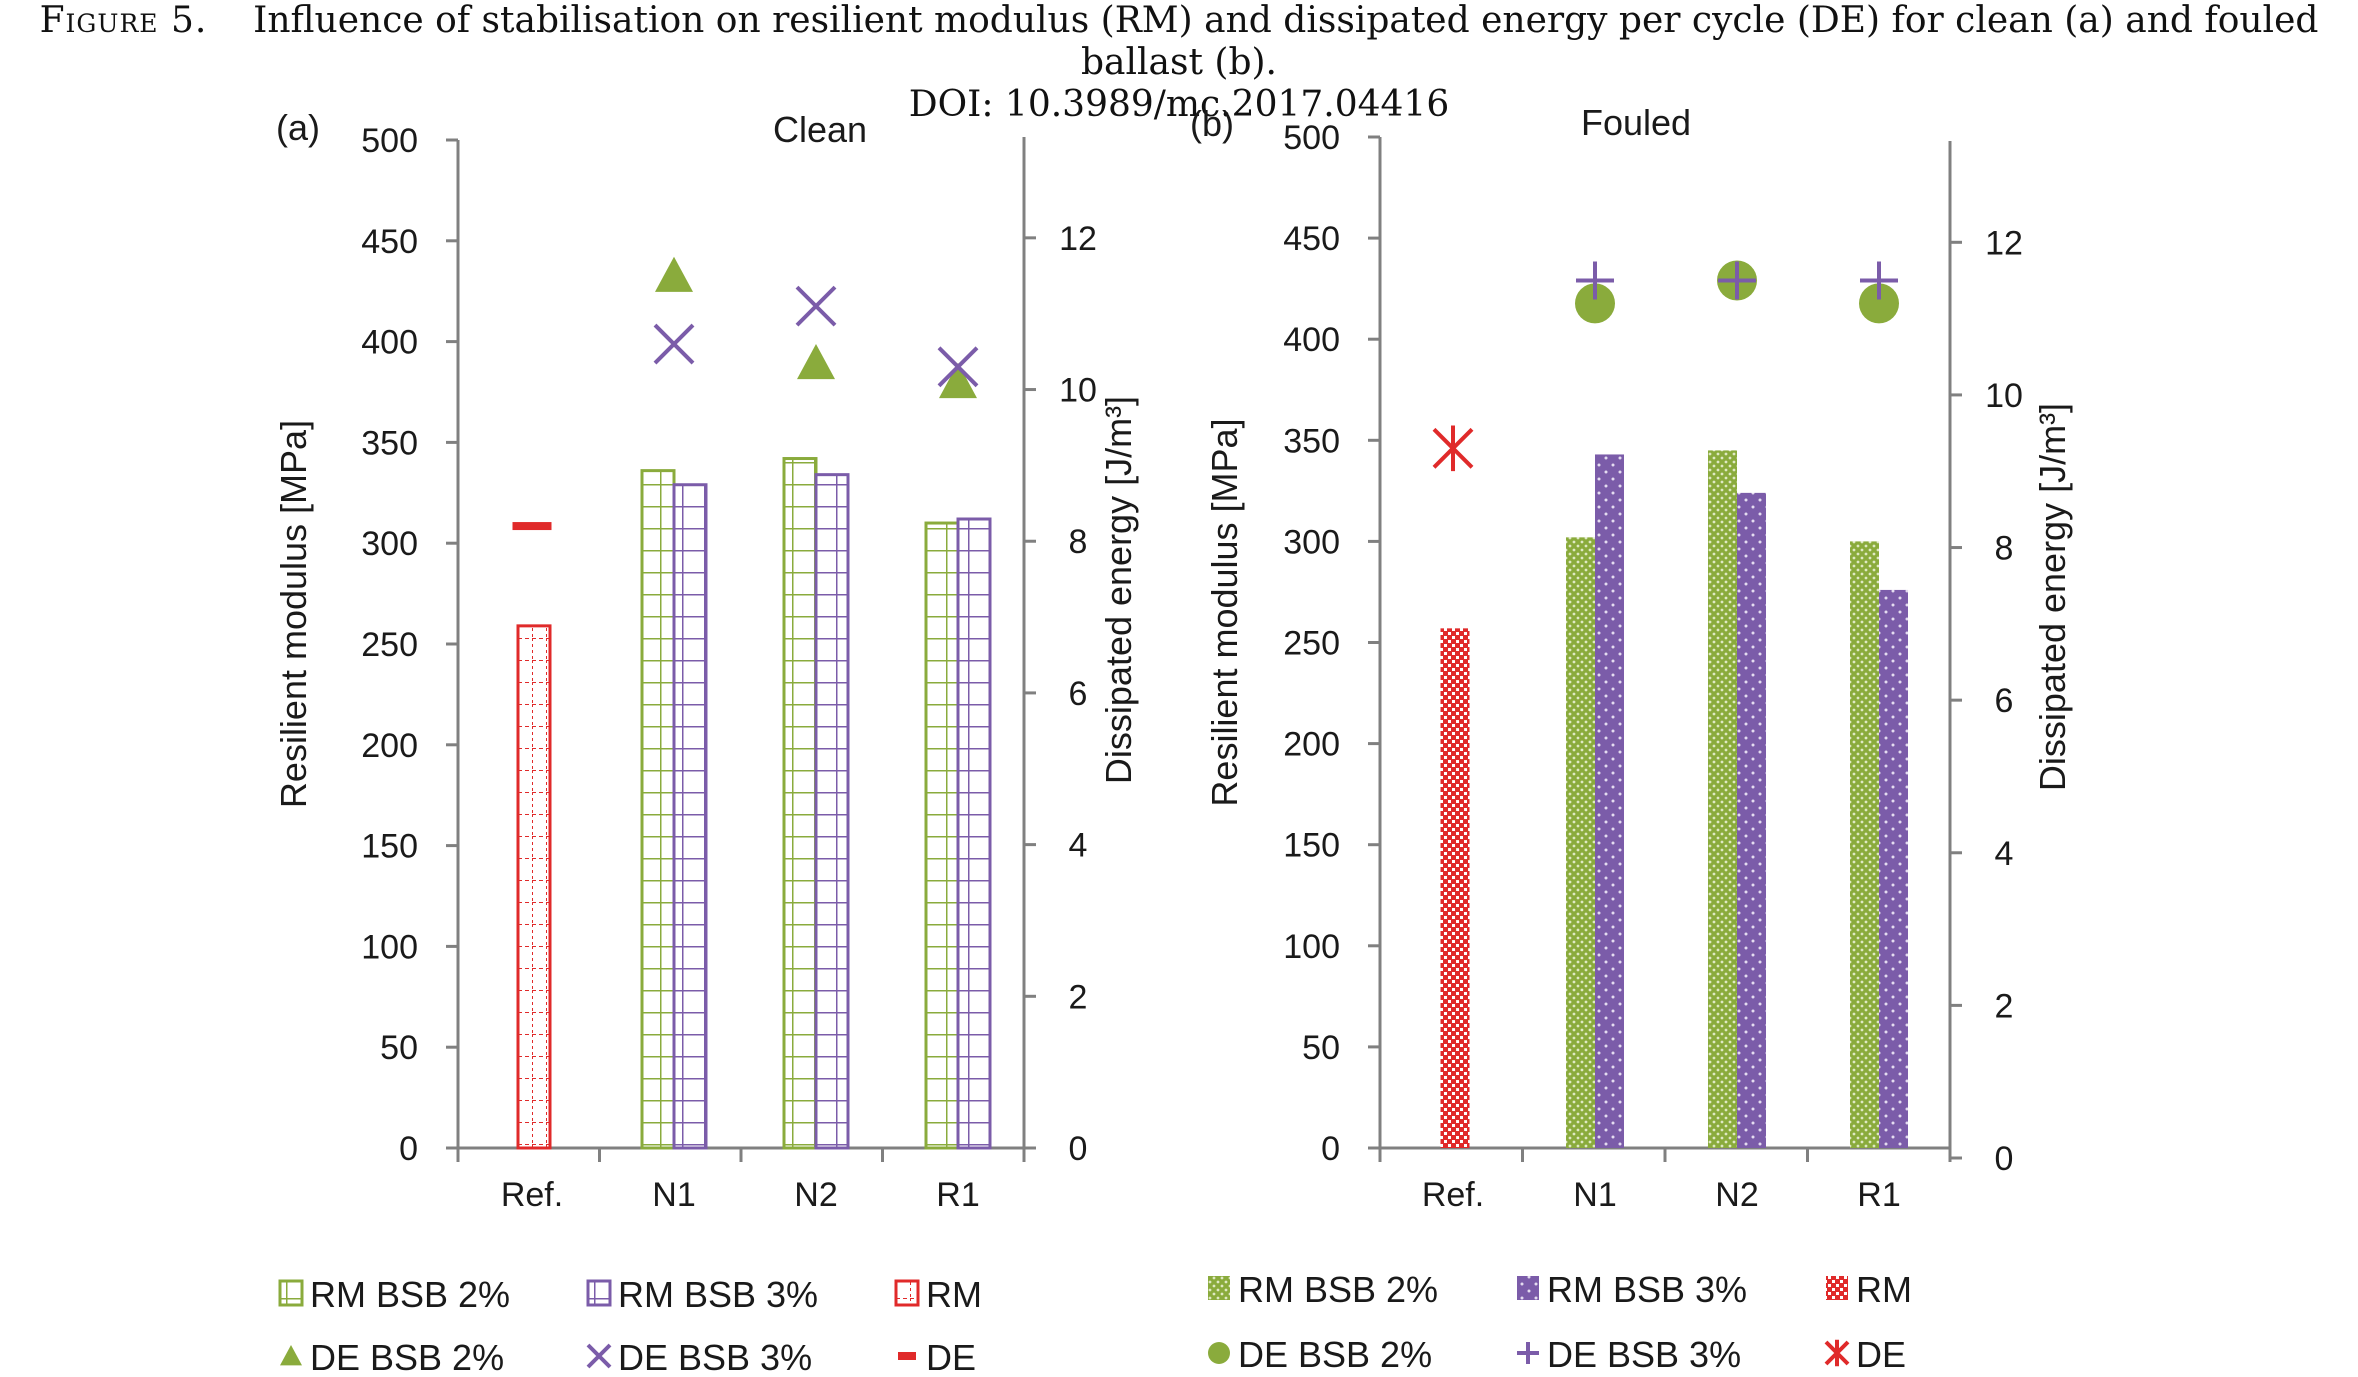 This screenshot has height=1377, width=2358. What do you see at coordinates (2004, 854) in the screenshot?
I see `y2-tick-label: 4` at bounding box center [2004, 854].